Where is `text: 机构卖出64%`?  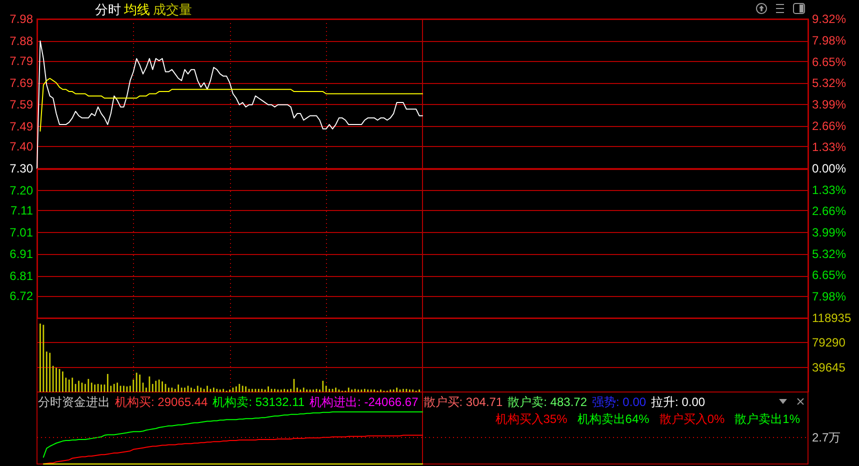 text: 机构卖出64% is located at coordinates (613, 419).